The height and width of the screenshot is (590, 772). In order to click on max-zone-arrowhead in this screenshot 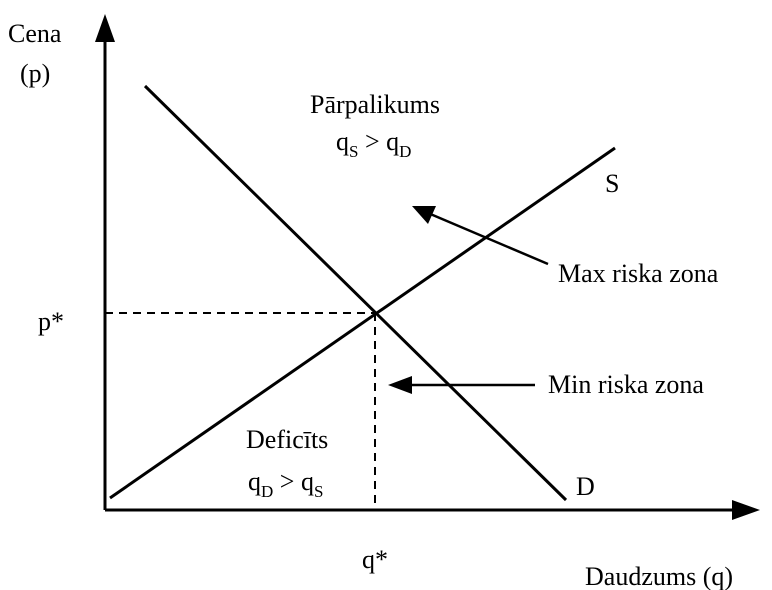, I will do `click(424, 215)`.